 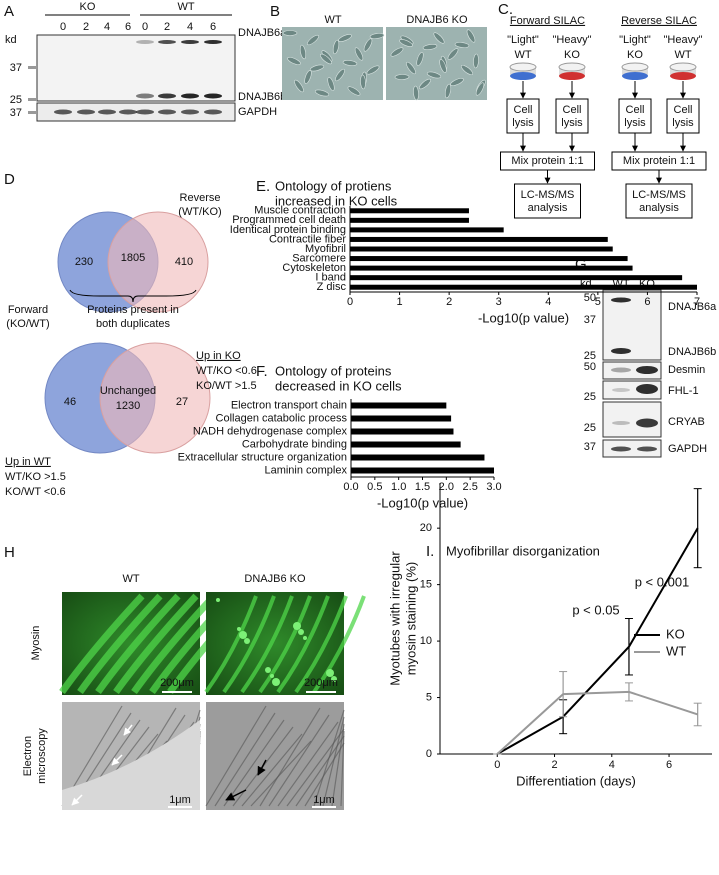 I want to click on x-tick-label: 5, so click(x=598, y=302).